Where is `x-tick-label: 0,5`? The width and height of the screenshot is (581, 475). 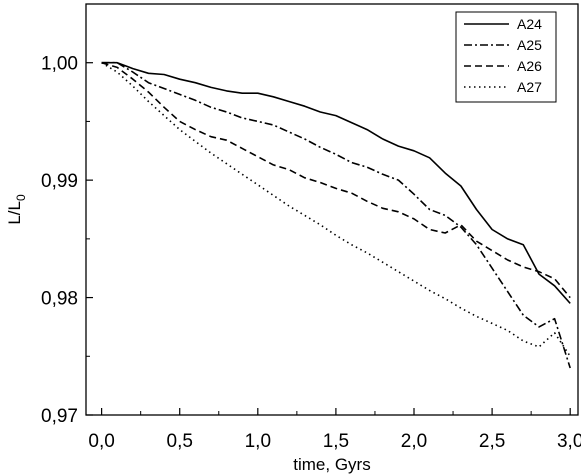
x-tick-label: 0,5 is located at coordinates (180, 441).